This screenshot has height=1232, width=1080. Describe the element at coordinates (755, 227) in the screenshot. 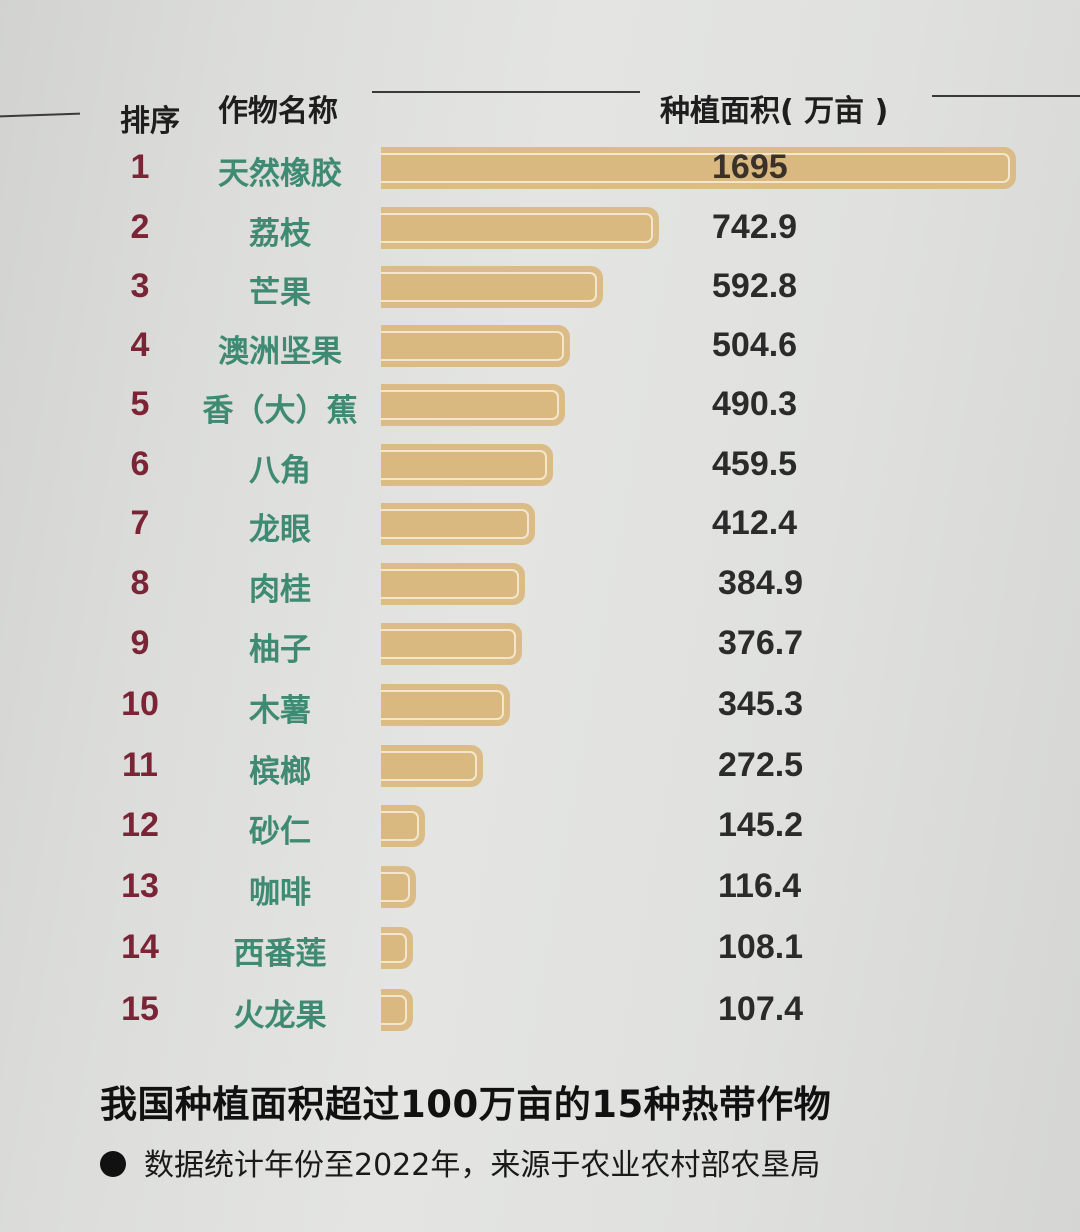

I see `area-value: 742.9` at that location.